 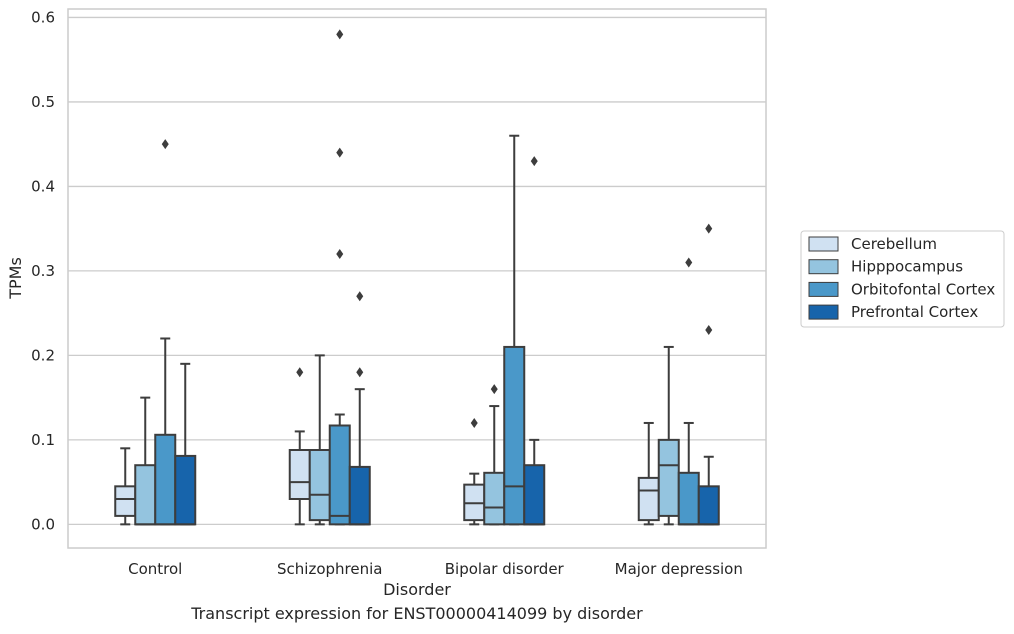 What do you see at coordinates (43, 355) in the screenshot?
I see `y-tick-label: 0.2` at bounding box center [43, 355].